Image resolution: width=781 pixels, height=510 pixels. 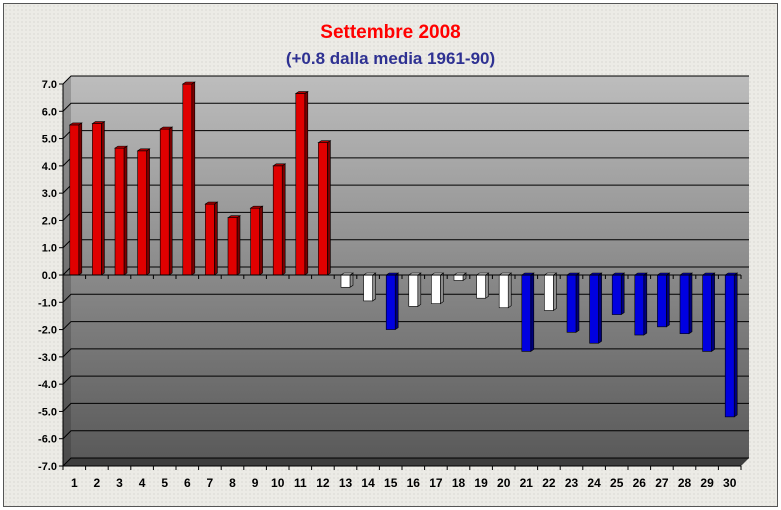 I want to click on x-tick-label: 5, so click(x=164, y=483).